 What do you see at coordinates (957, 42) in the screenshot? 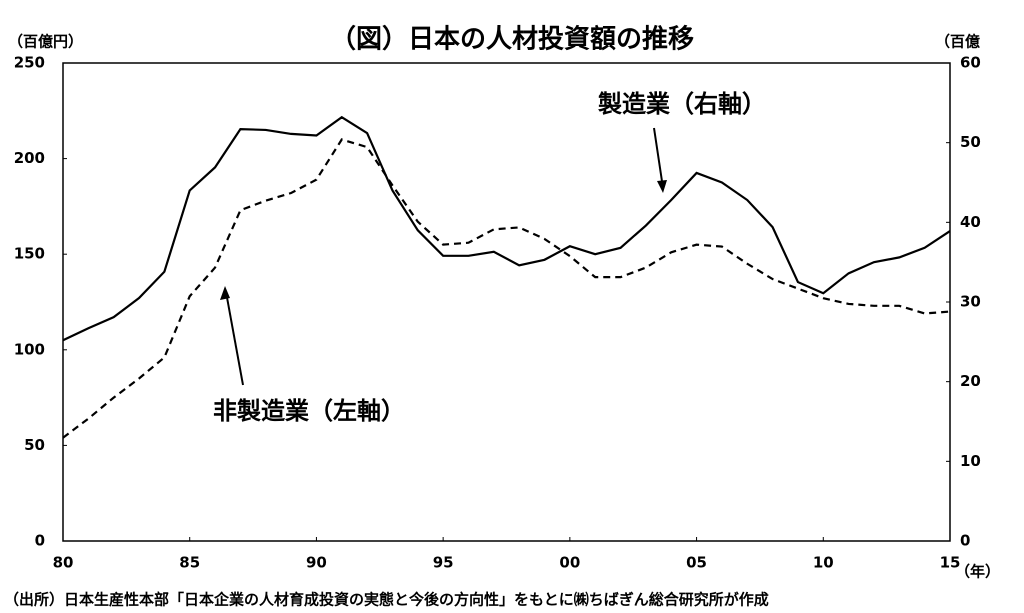
I see `y2-axis-label: （百億` at bounding box center [957, 42].